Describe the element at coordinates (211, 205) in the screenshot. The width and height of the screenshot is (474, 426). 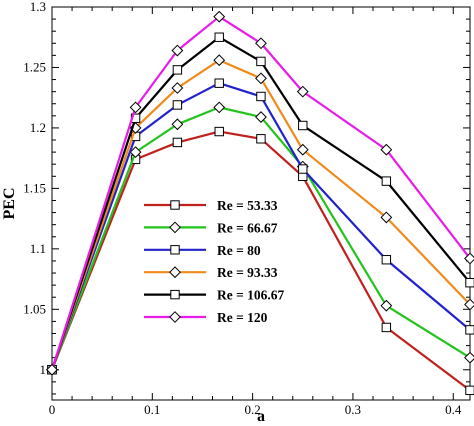
I see `legend-entry-0: Re = 53.33` at that location.